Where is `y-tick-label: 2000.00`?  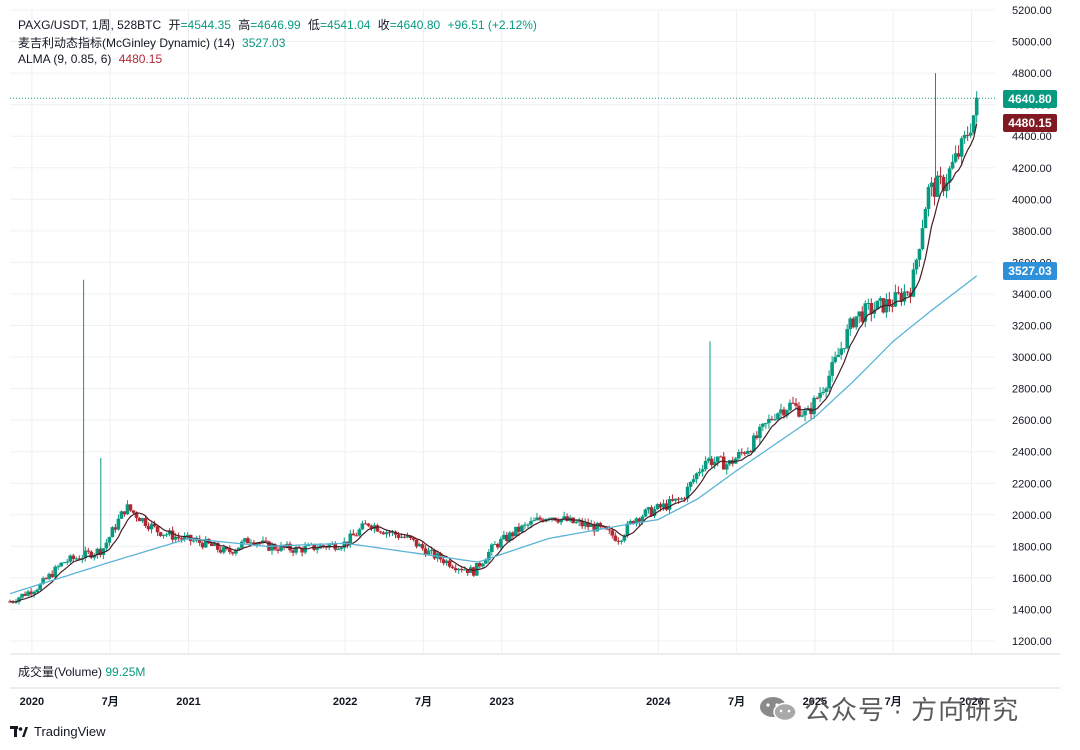
y-tick-label: 2000.00 is located at coordinates (1032, 516).